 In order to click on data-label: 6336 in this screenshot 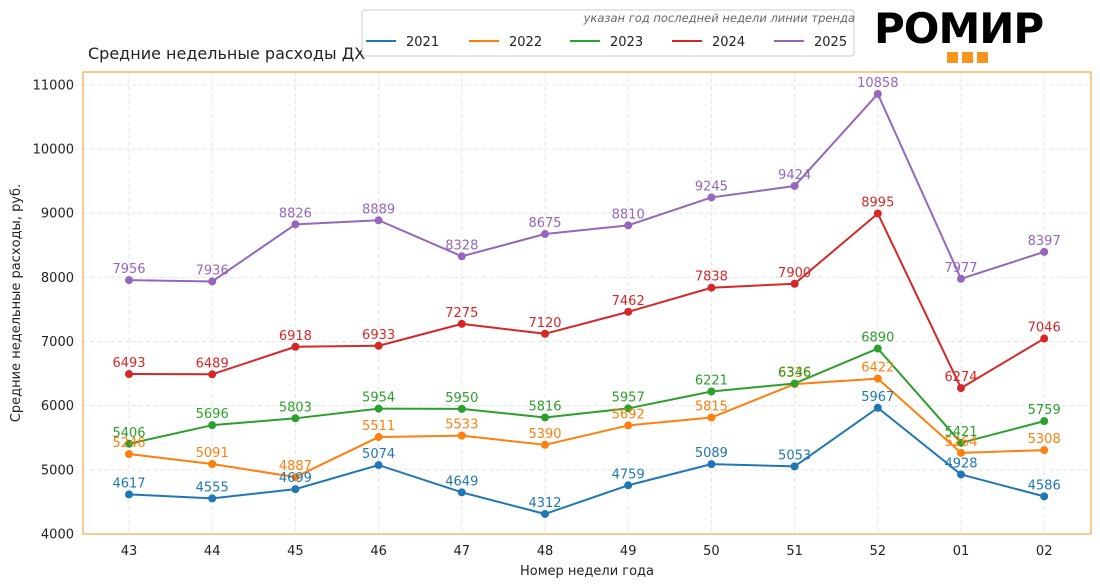, I will do `click(794, 373)`.